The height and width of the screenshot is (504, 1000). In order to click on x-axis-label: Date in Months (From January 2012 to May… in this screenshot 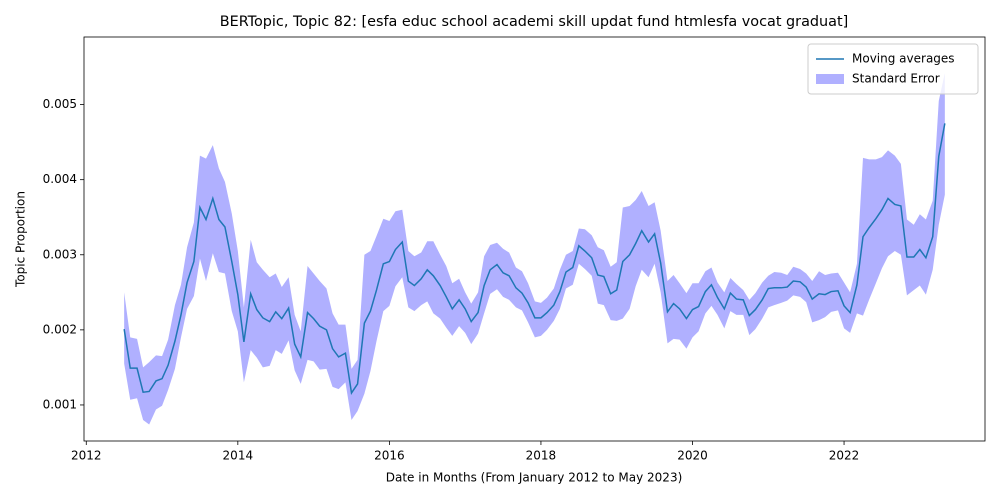, I will do `click(534, 478)`.